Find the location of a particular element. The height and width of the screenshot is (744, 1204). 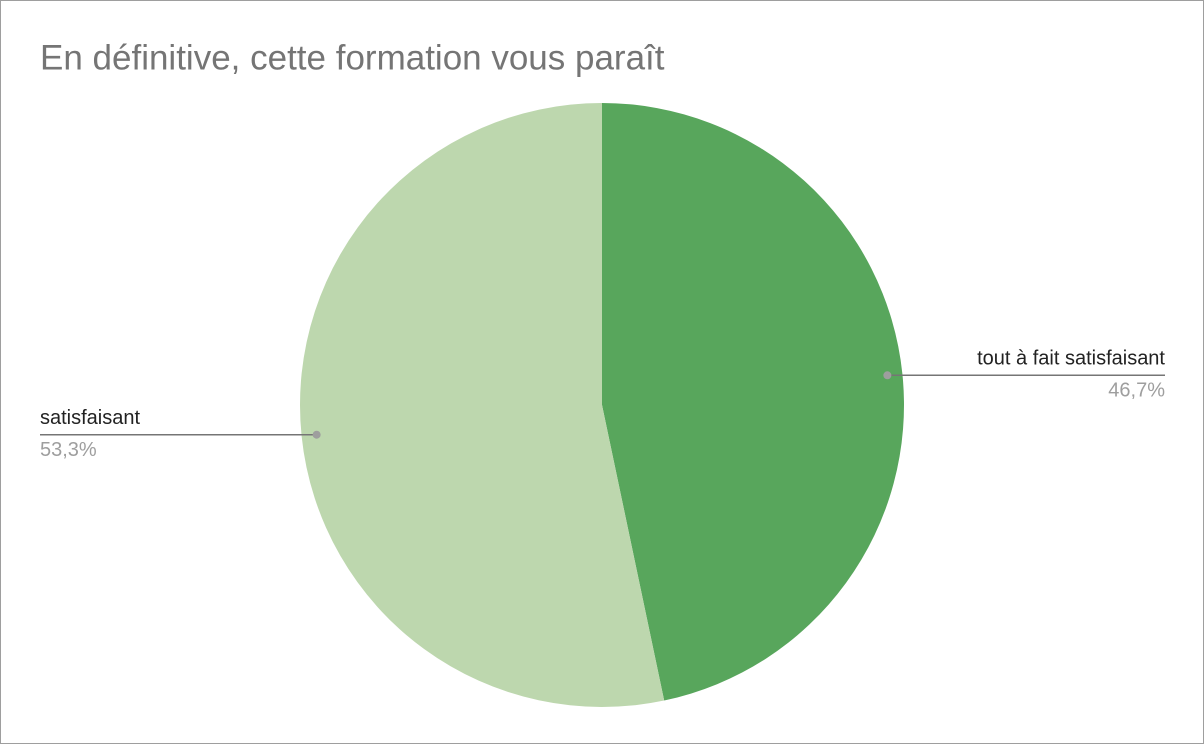

slice-label: tout à fait satisfaisant is located at coordinates (1071, 359).